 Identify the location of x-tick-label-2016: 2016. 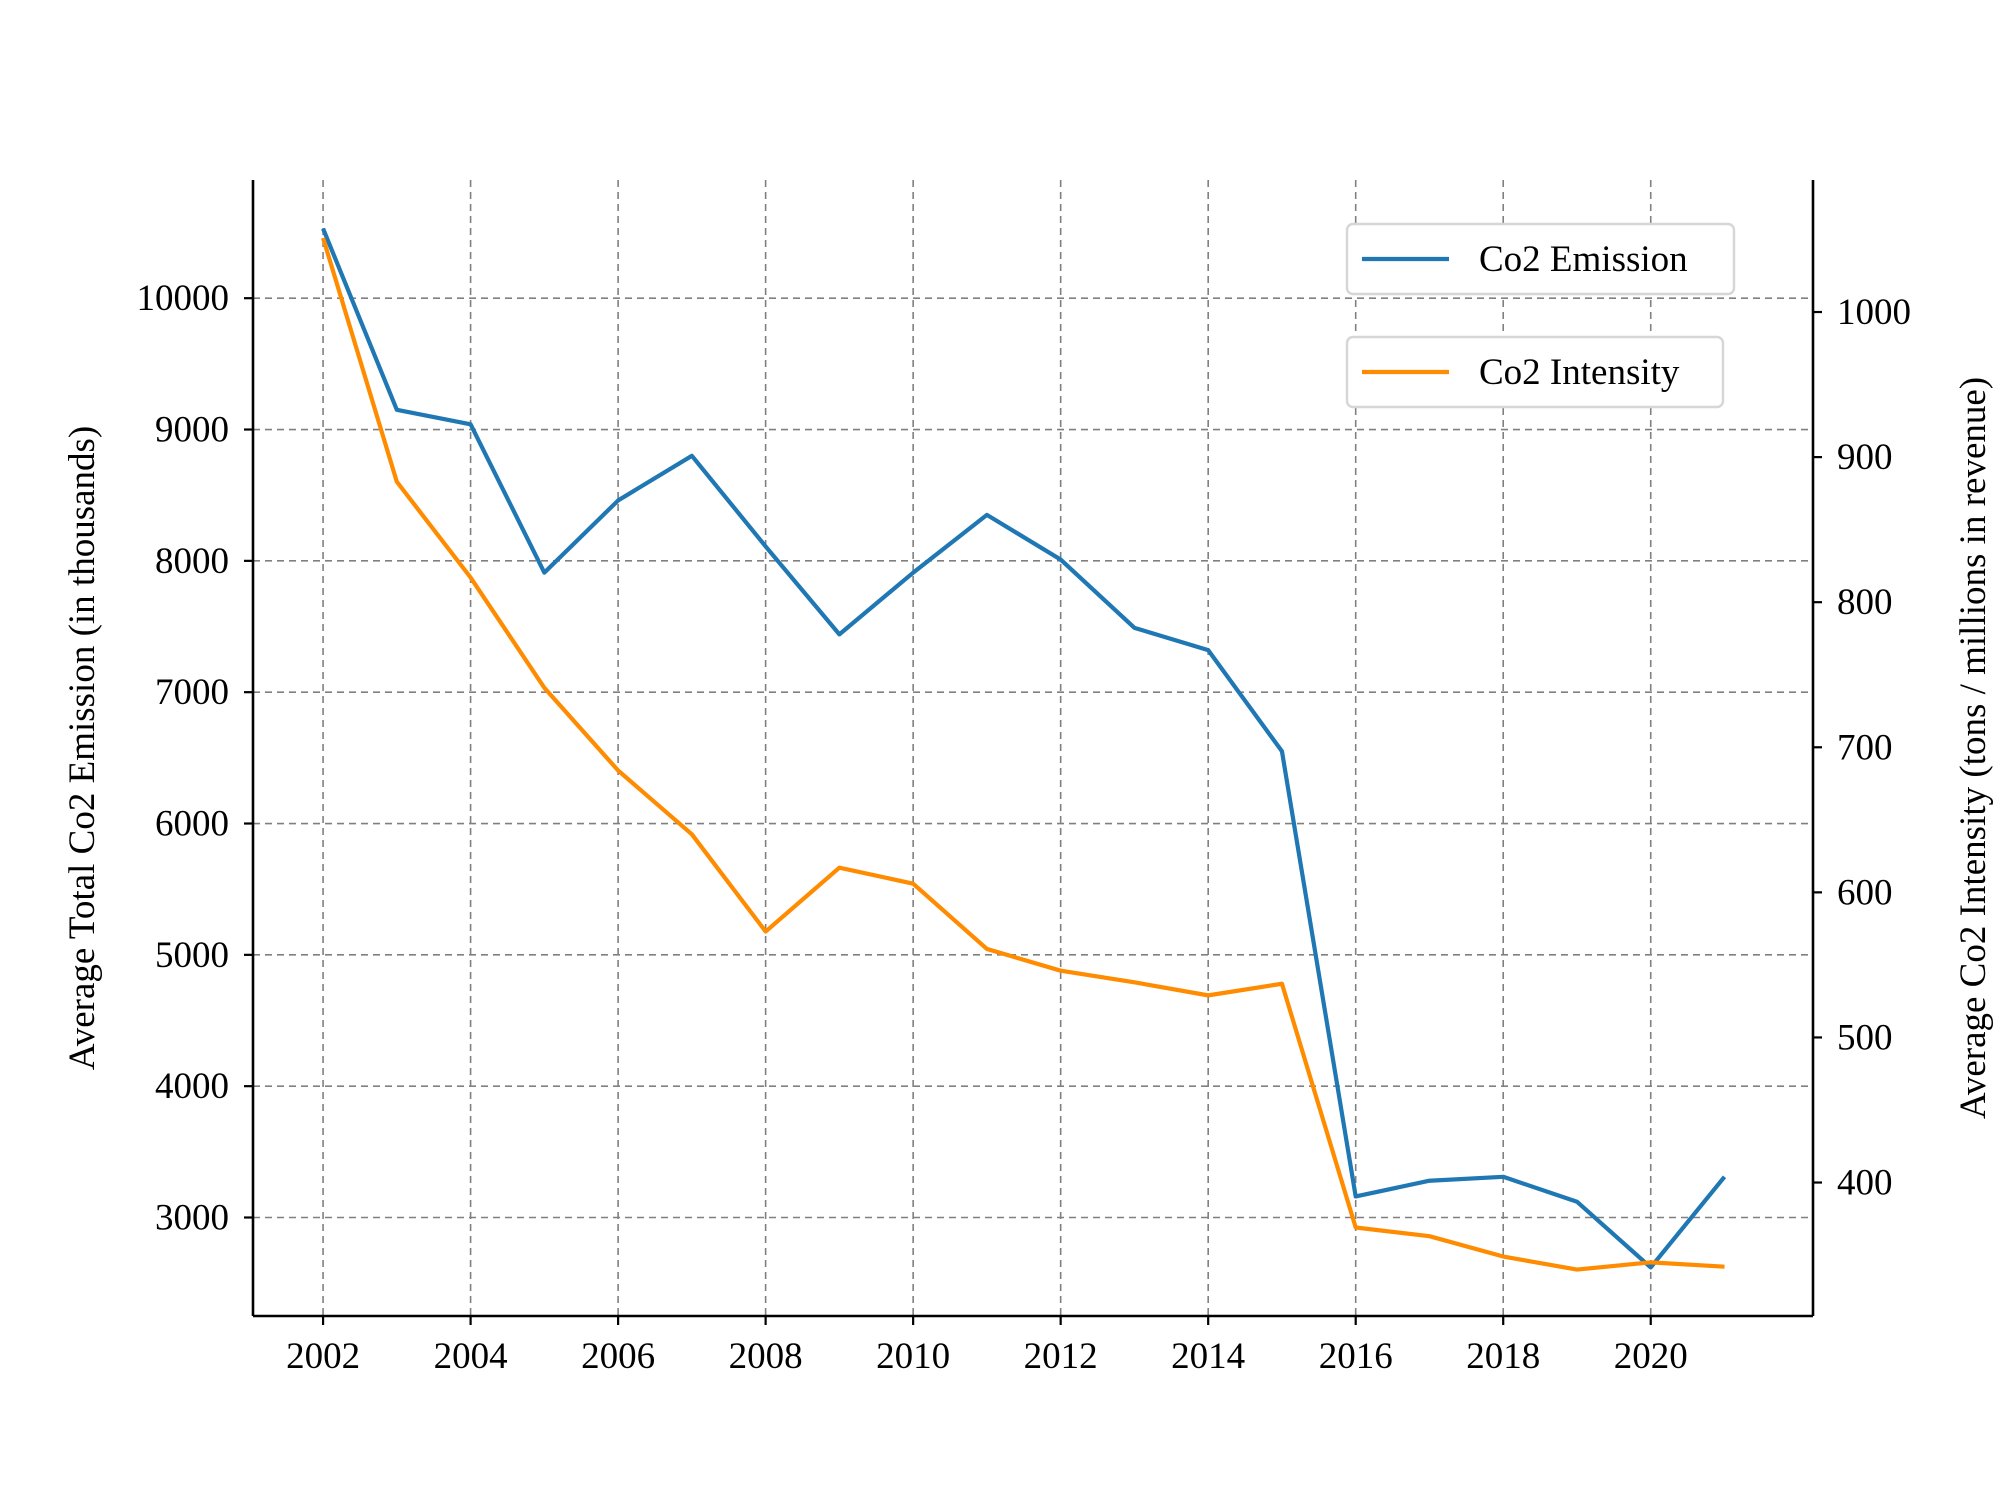
(1356, 1356).